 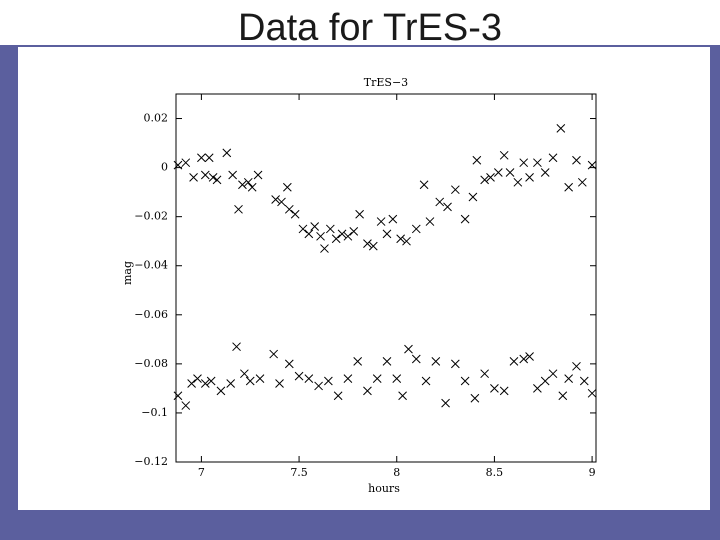 What do you see at coordinates (384, 488) in the screenshot?
I see `x-axis-label: hours` at bounding box center [384, 488].